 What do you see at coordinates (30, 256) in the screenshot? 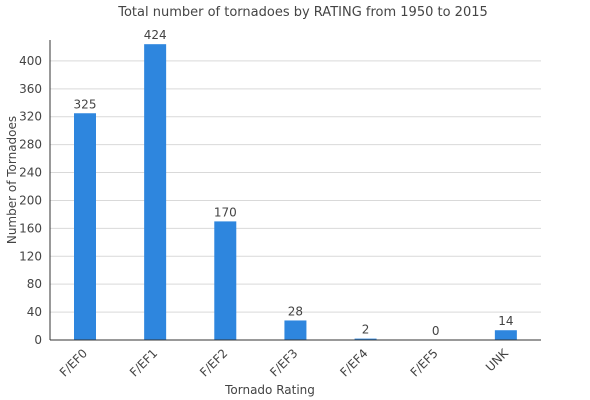
I see `y-tick-label: 120` at bounding box center [30, 256].